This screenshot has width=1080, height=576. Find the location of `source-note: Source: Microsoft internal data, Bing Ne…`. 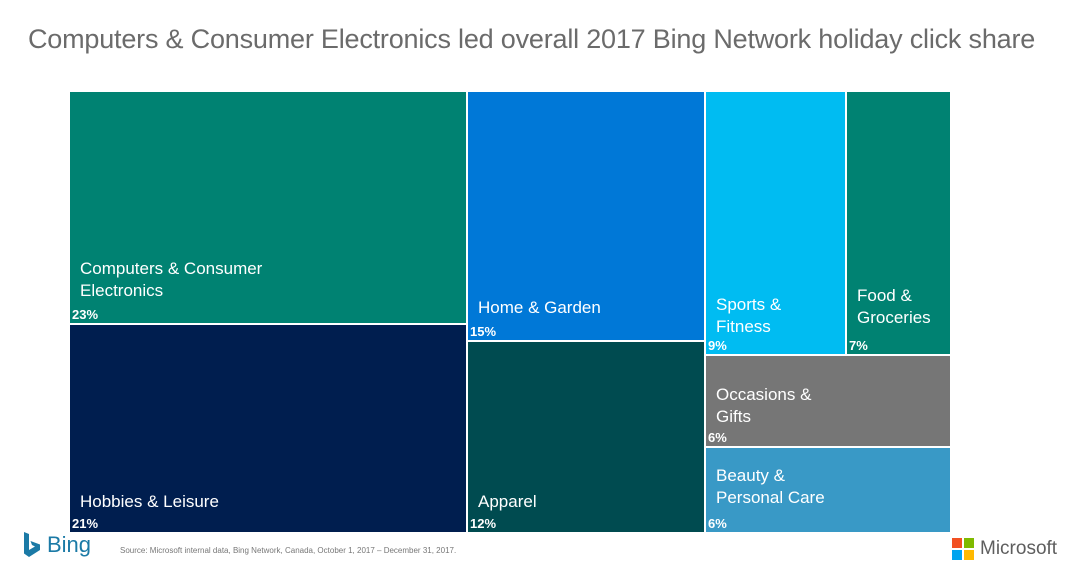

source-note: Source: Microsoft internal data, Bing Ne… is located at coordinates (288, 550).